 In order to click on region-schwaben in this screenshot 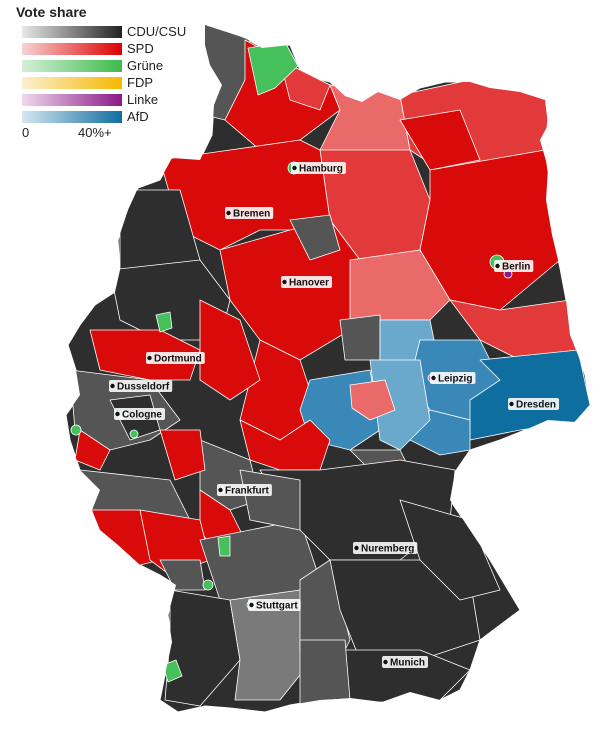, I will do `click(325, 672)`.